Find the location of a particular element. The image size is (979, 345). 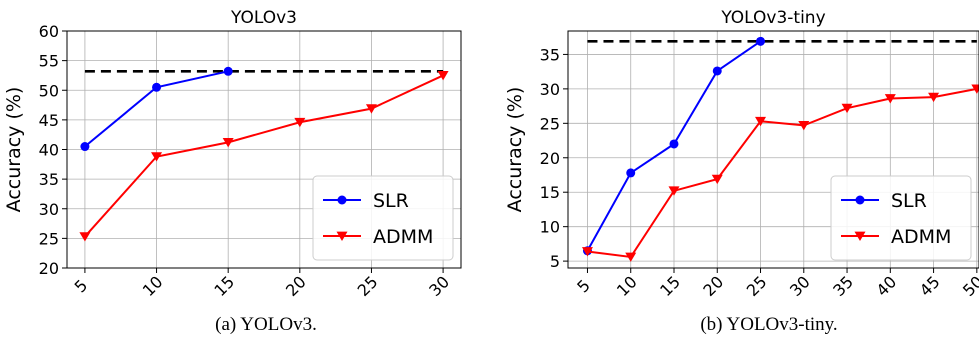

y-tick-label: 50 is located at coordinates (49, 90).